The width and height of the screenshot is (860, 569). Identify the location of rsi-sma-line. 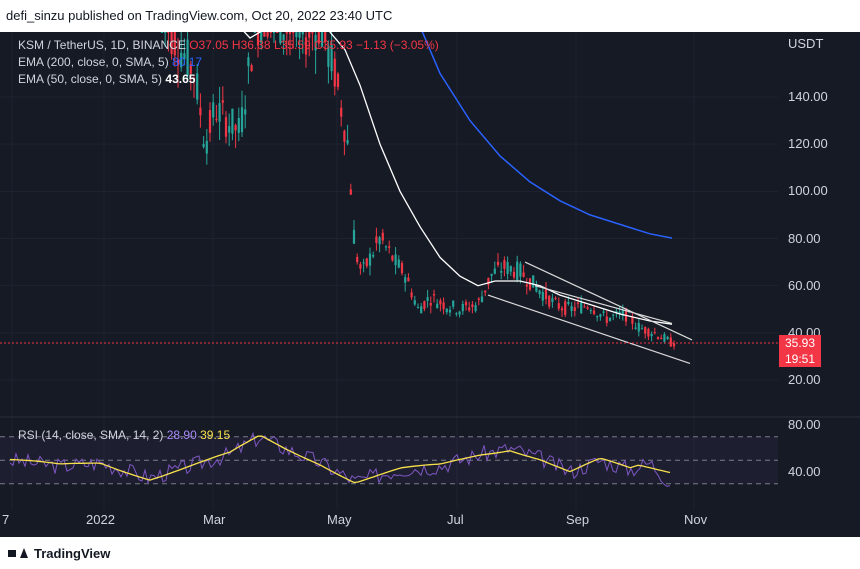
(340, 459).